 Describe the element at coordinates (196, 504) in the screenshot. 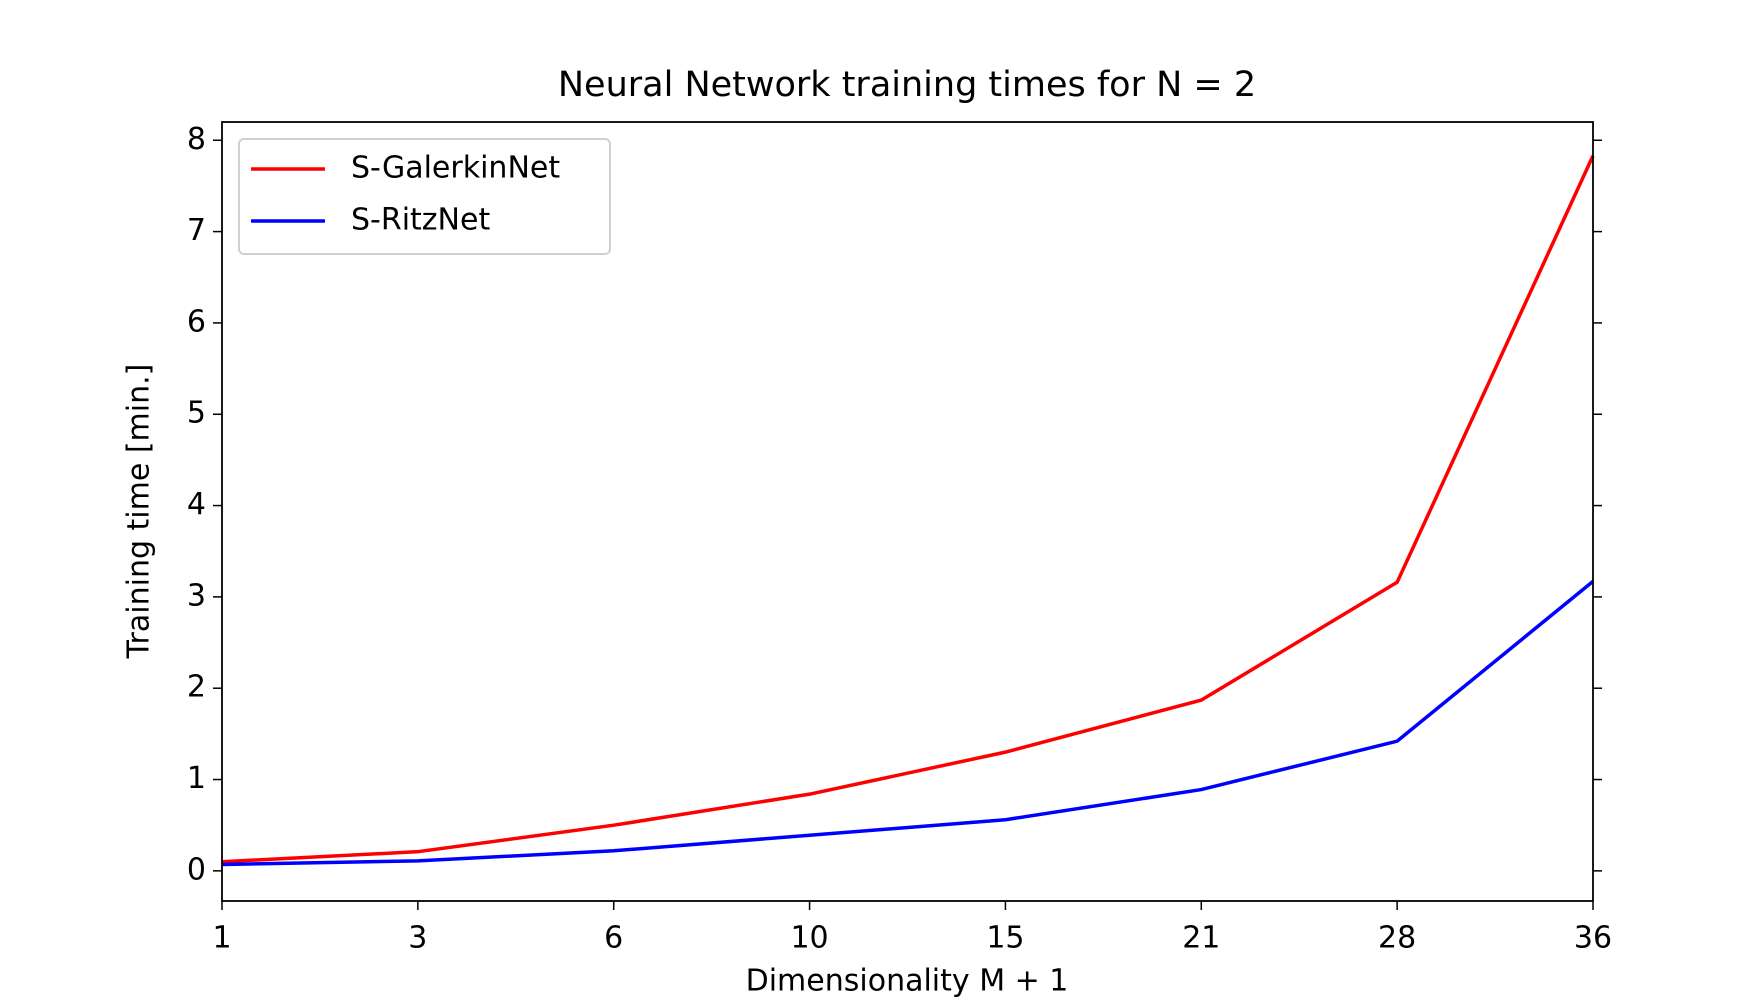

I see `y-tick-label: 4` at that location.